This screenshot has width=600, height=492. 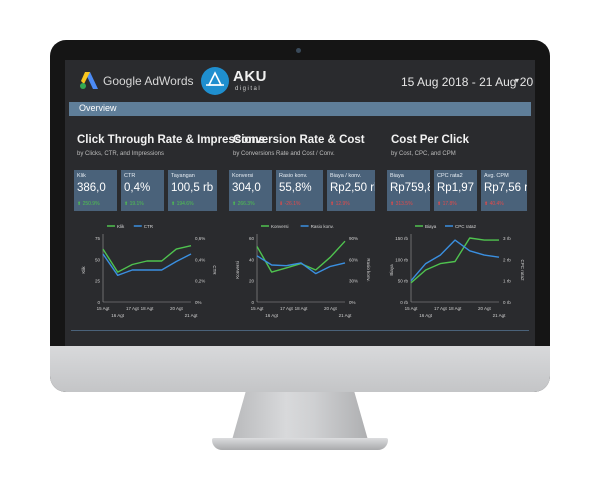 I want to click on series-line-konversi, so click(x=301, y=256).